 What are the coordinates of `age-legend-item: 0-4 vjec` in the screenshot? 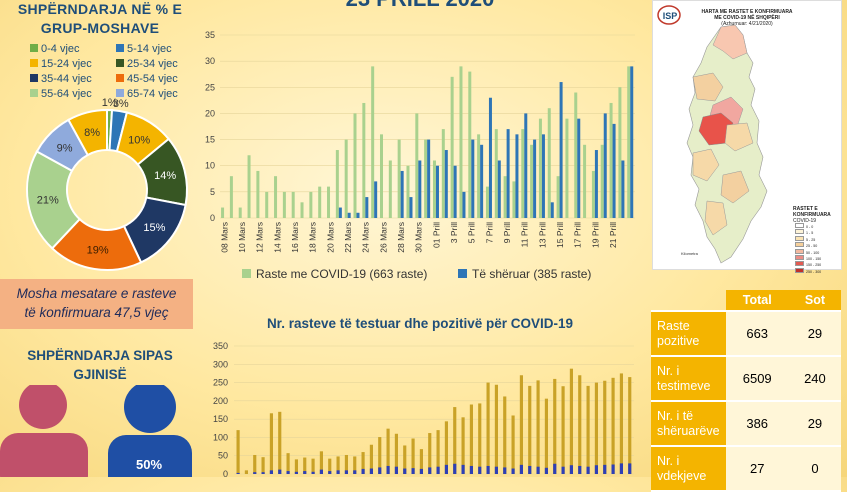 It's located at (55, 49).